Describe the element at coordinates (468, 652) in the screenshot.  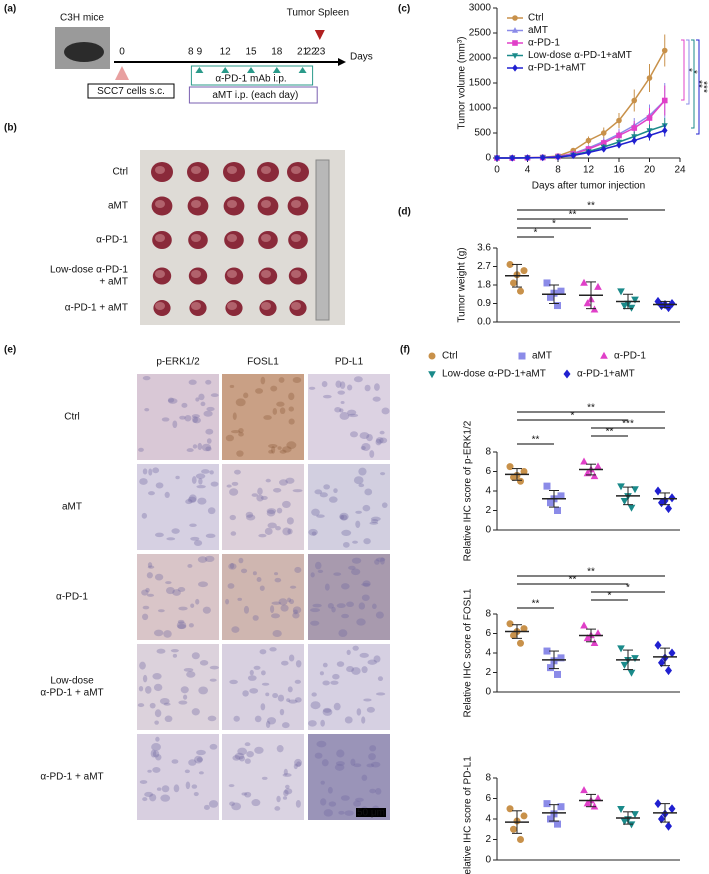
I see `y-axis-label: Relative IHC score of FOSL1` at that location.